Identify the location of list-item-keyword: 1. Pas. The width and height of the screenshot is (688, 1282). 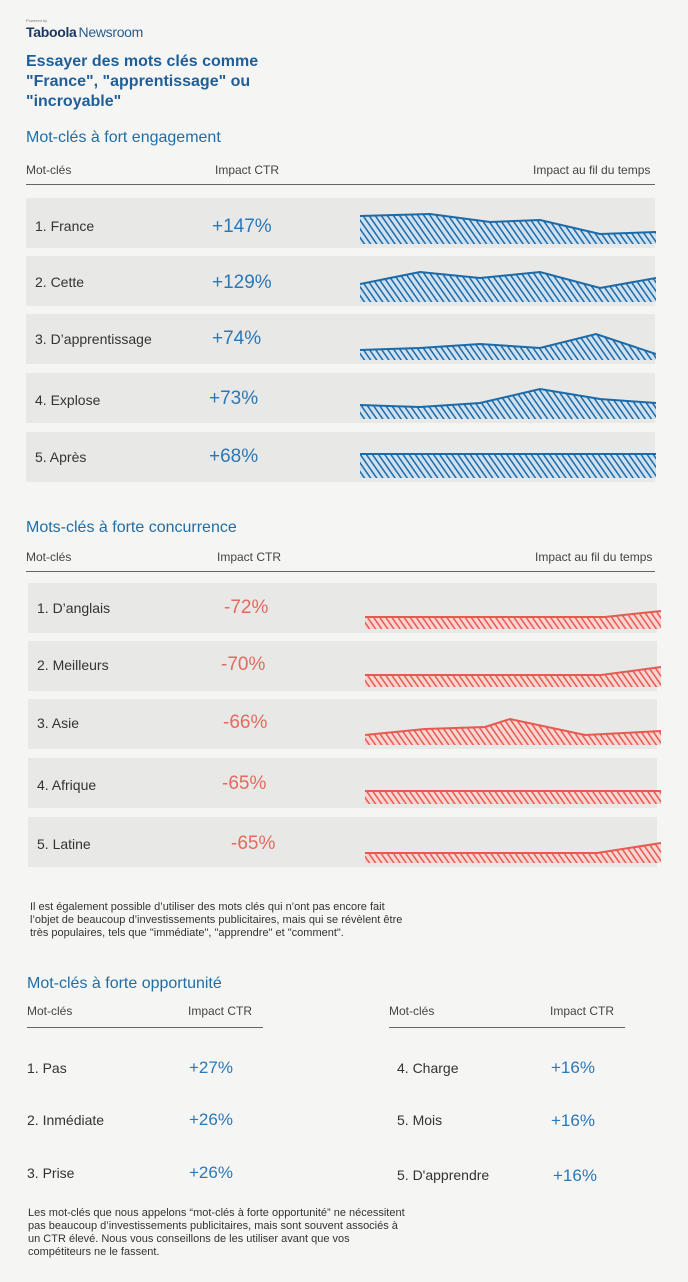
(47, 1068).